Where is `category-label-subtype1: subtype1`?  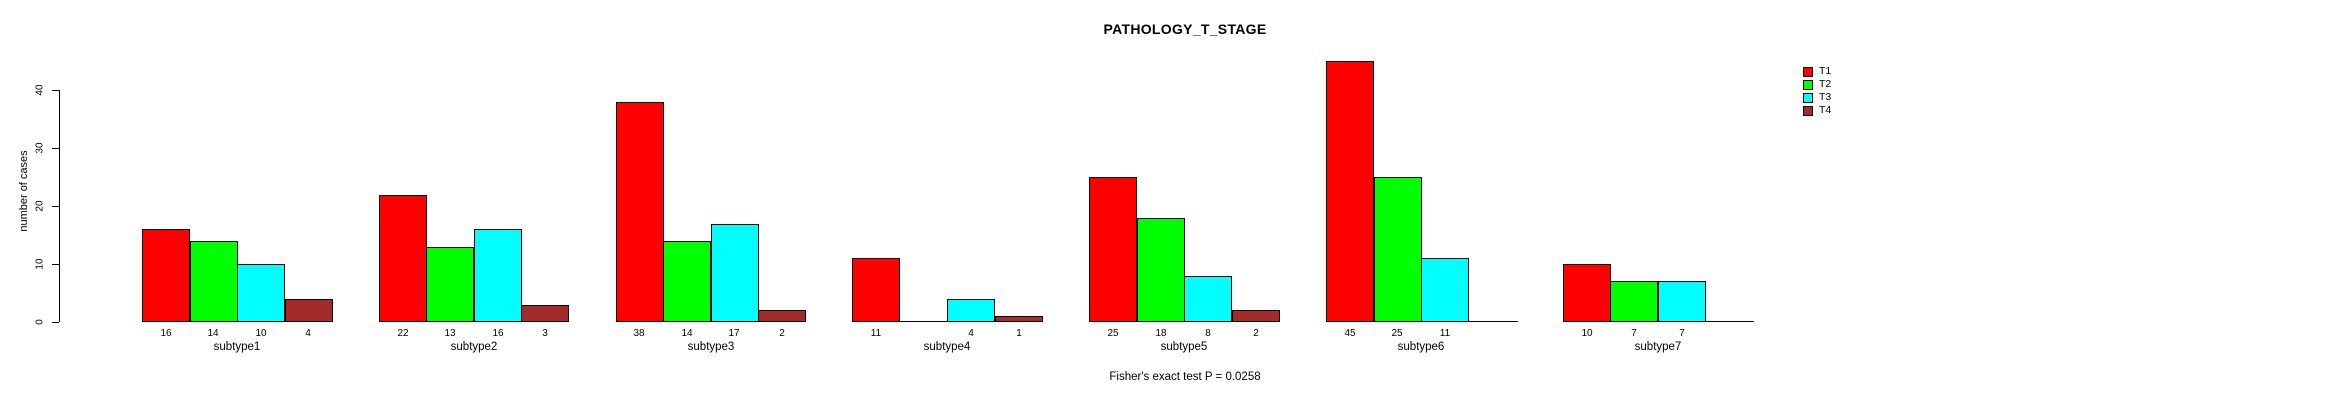 category-label-subtype1: subtype1 is located at coordinates (237, 347).